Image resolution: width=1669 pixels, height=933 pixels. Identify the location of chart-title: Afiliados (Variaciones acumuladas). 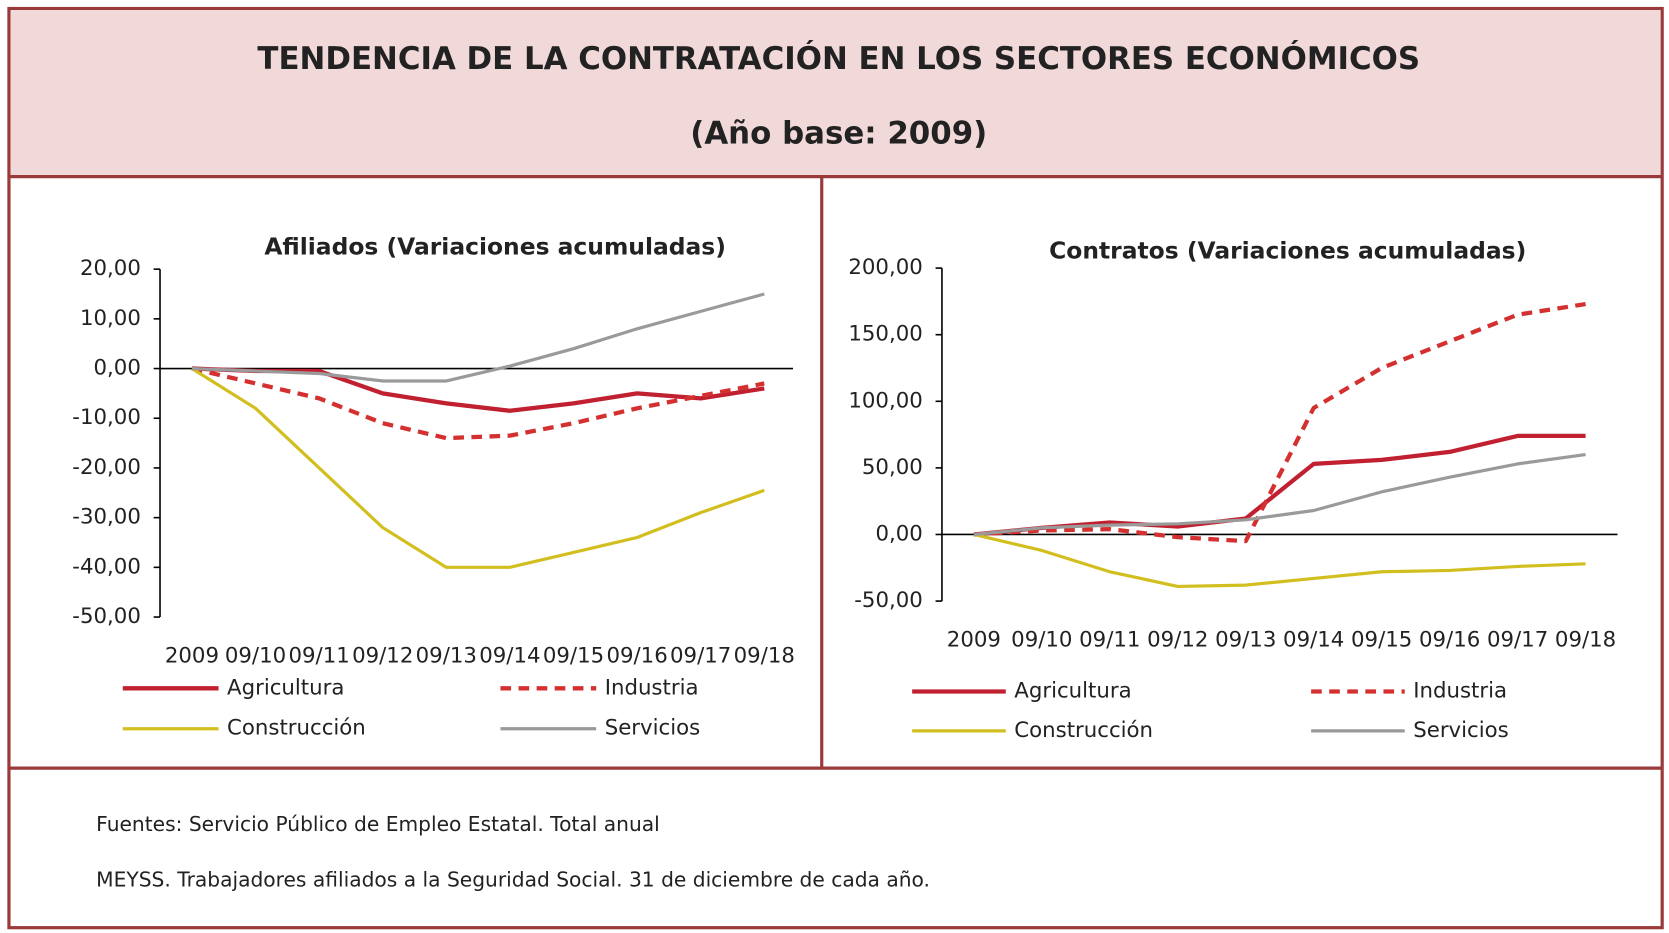
(495, 246).